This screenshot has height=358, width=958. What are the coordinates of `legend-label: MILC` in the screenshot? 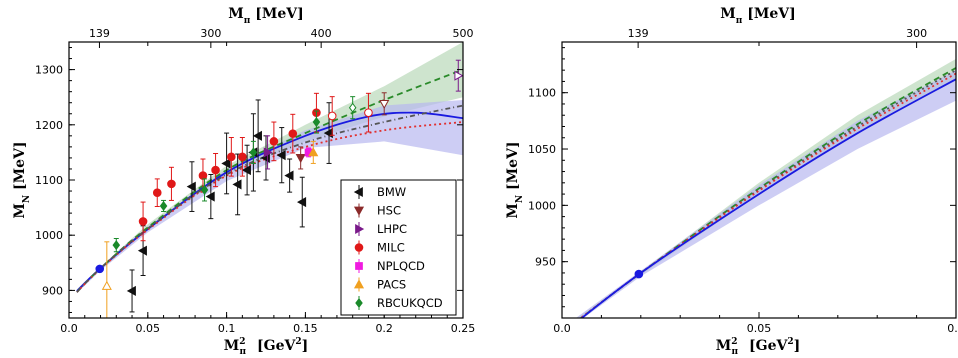 It's located at (391, 248).